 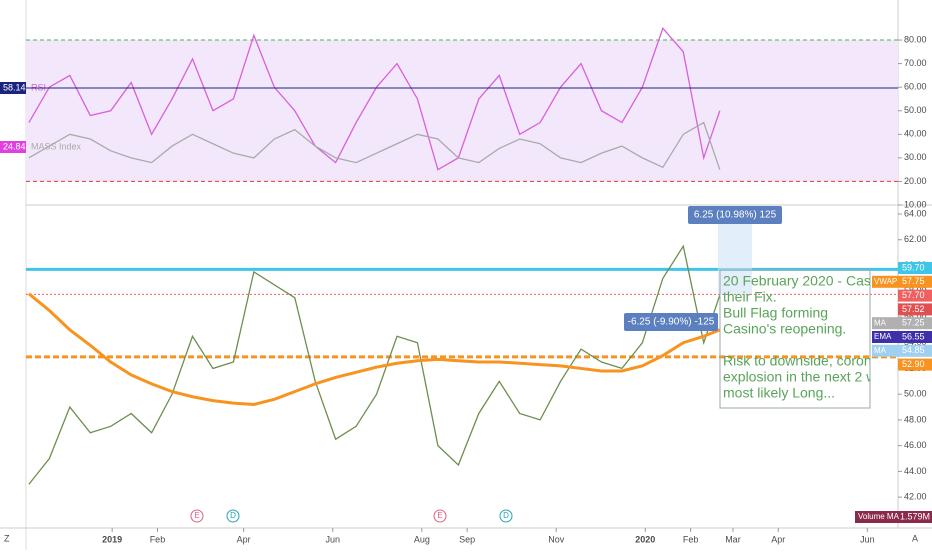 I want to click on x-tick-label: Mar, so click(x=733, y=539).